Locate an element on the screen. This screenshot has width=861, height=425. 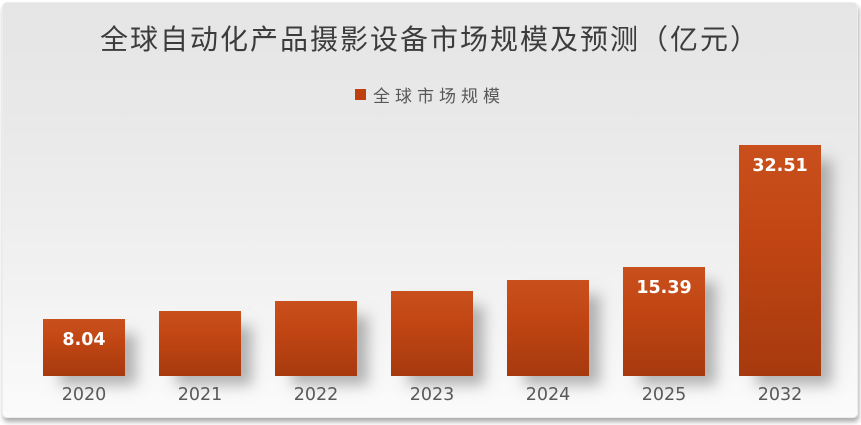
legend-label: 全球市场规模 is located at coordinates (439, 97).